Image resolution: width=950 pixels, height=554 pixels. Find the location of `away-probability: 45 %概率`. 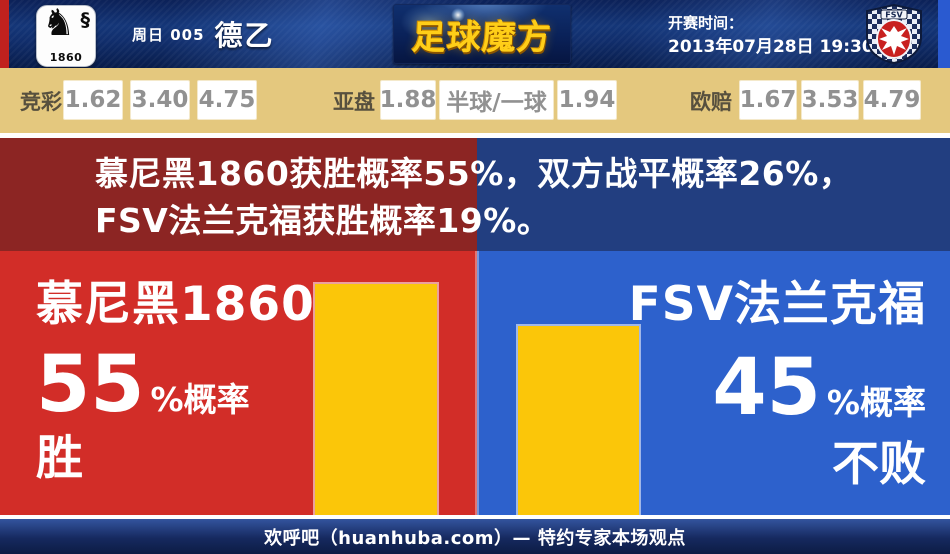

away-probability: 45 %概率 is located at coordinates (819, 388).